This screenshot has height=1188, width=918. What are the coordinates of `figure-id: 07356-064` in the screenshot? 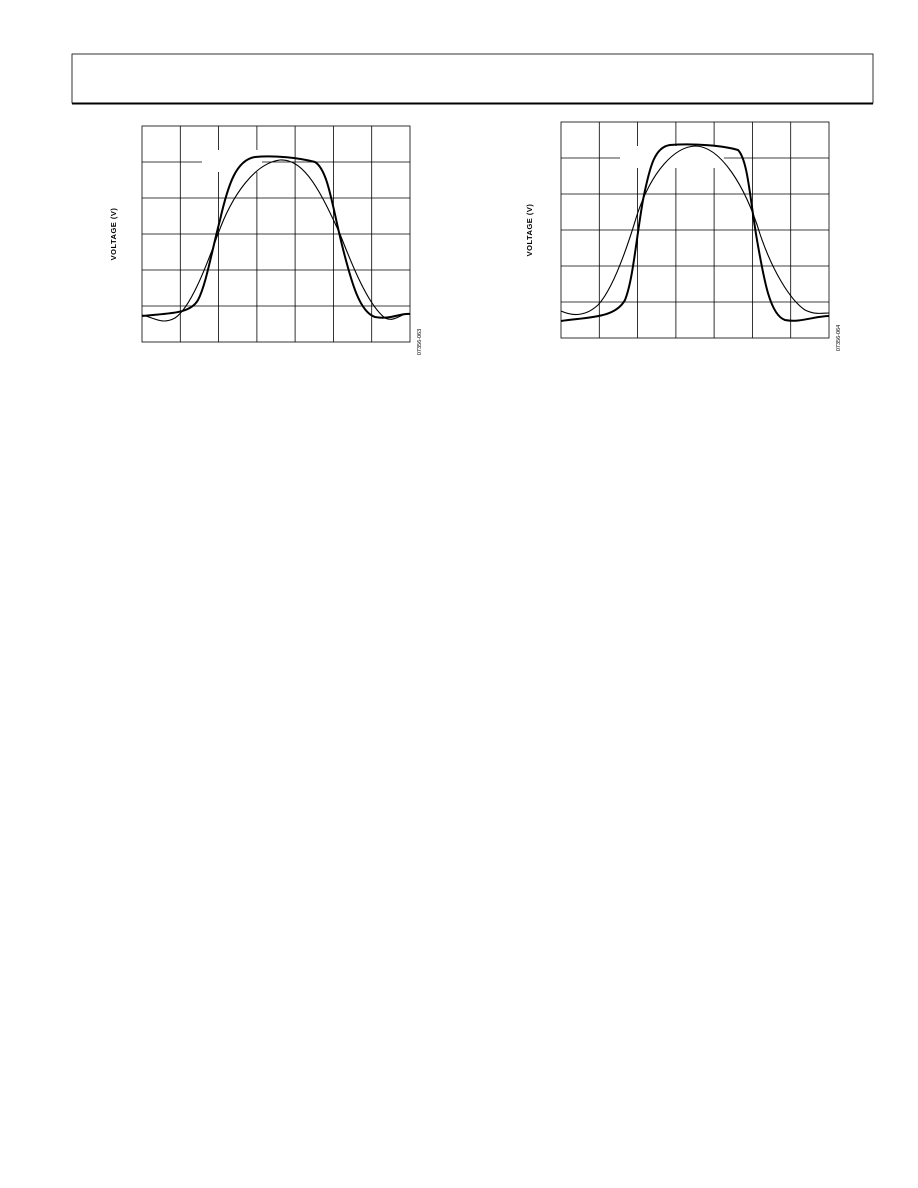 It's located at (839, 338).